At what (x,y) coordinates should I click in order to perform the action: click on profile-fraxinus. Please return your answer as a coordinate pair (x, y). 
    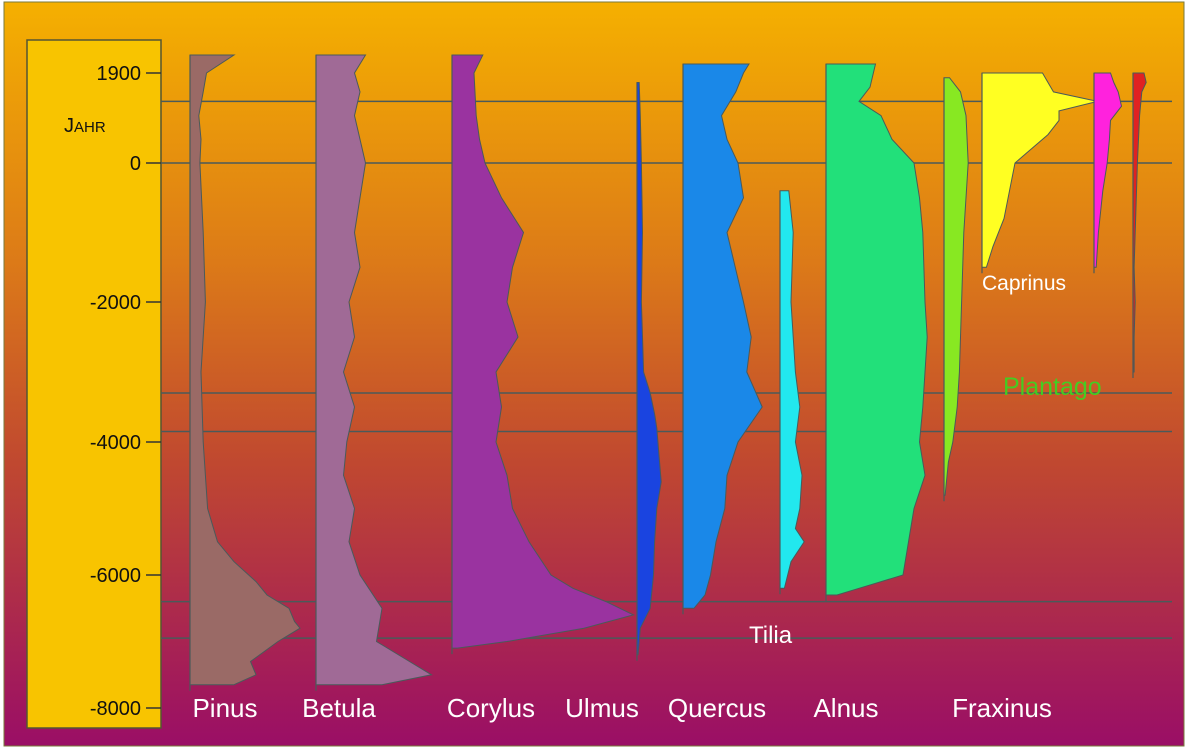
    Looking at the image, I should click on (956, 286).